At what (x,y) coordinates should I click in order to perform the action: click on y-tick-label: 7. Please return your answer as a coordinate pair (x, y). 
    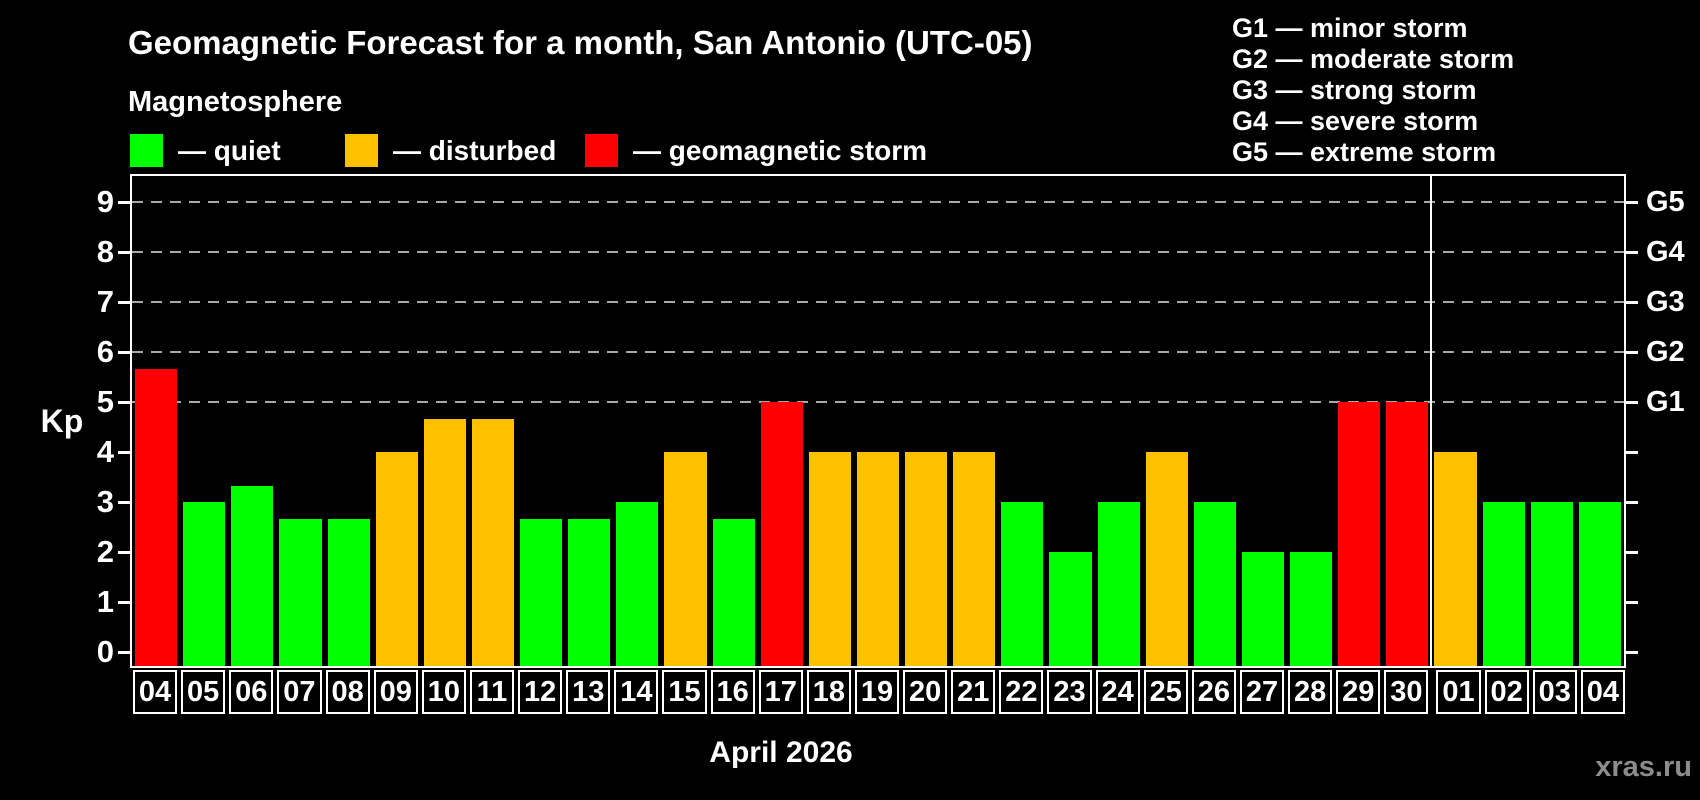
    Looking at the image, I should click on (105, 301).